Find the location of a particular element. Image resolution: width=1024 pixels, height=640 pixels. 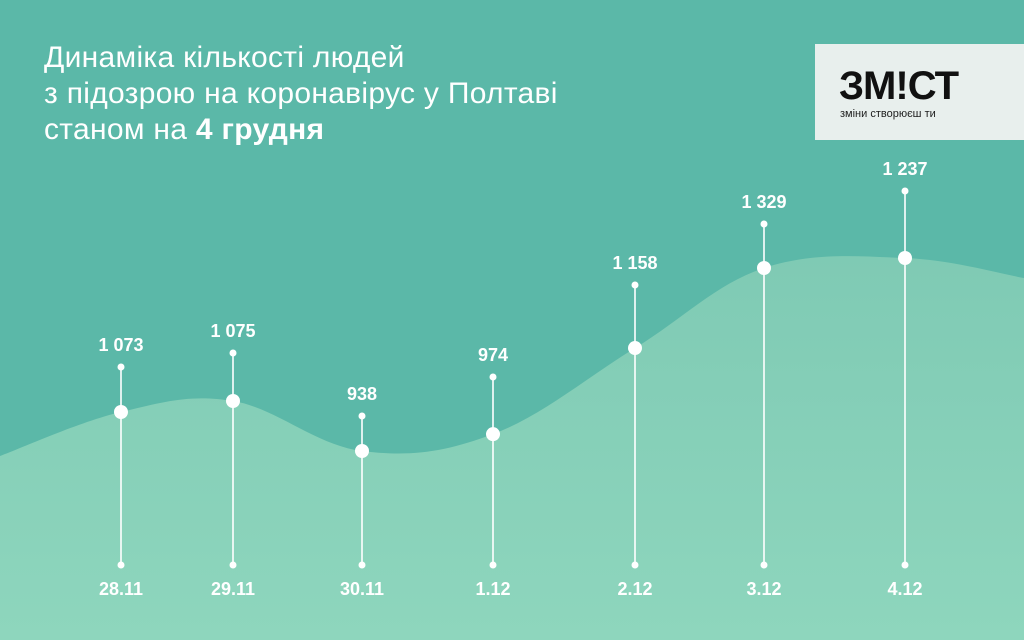

value-label-29.11: 1 075 is located at coordinates (232, 331).